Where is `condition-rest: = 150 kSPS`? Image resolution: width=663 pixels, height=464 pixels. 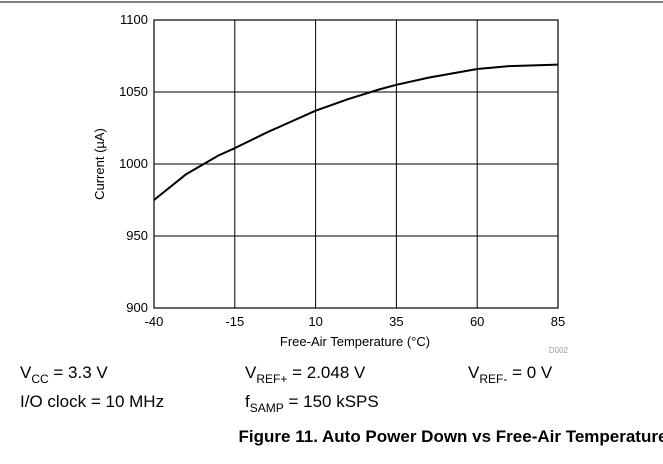
condition-rest: = 150 kSPS is located at coordinates (331, 401).